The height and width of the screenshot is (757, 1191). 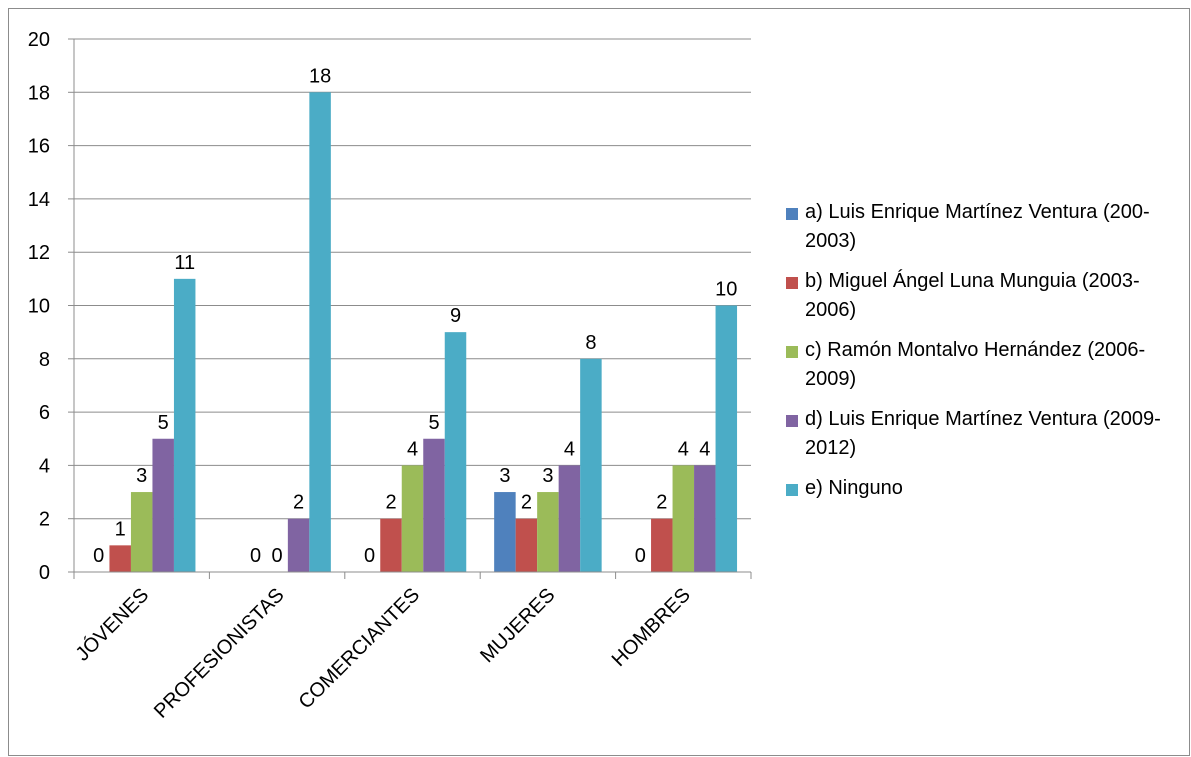 What do you see at coordinates (986, 488) in the screenshot?
I see `legend-item: e) Ninguno` at bounding box center [986, 488].